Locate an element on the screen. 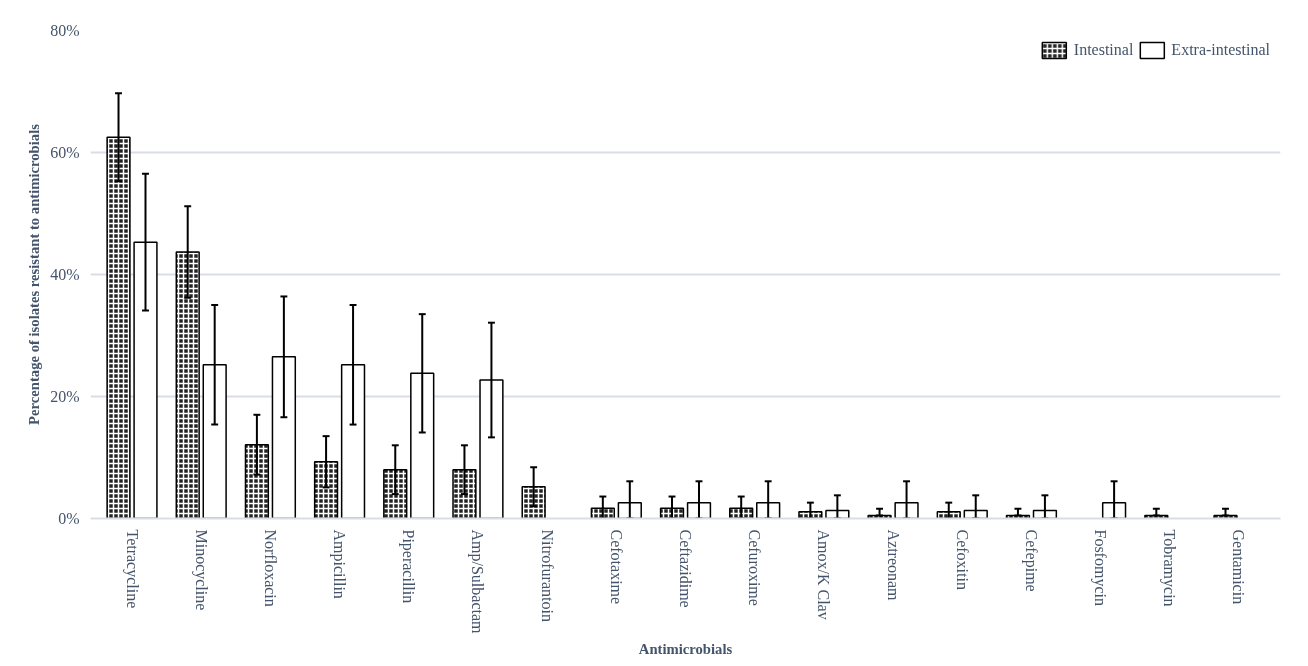  x-tick-label: Norfloxacin is located at coordinates (270, 568).